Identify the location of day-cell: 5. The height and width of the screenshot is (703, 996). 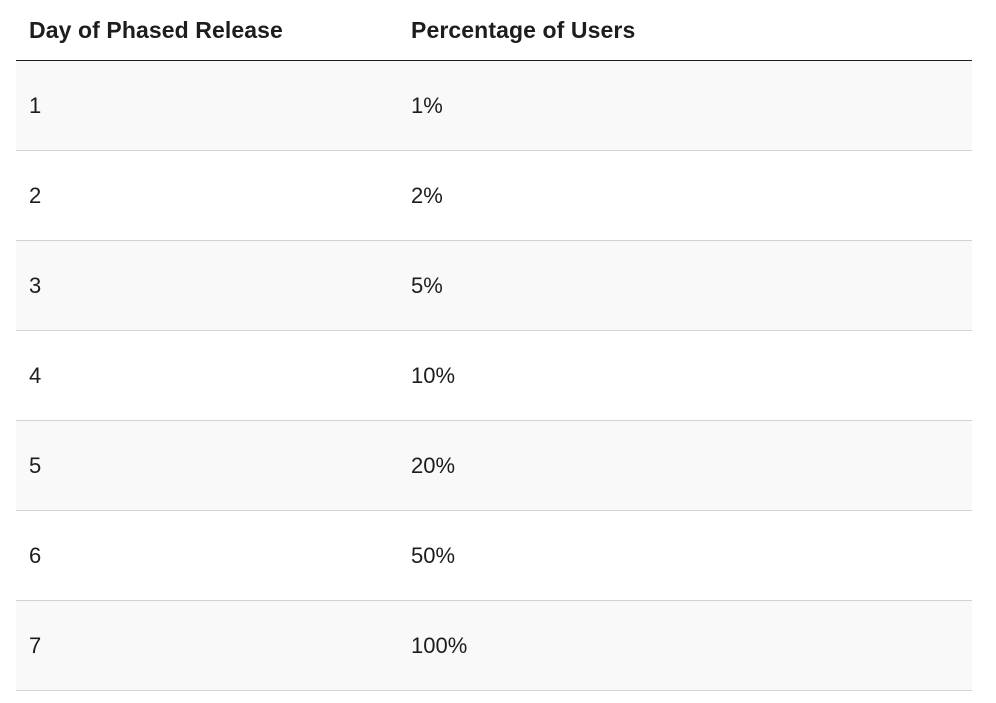
(207, 465).